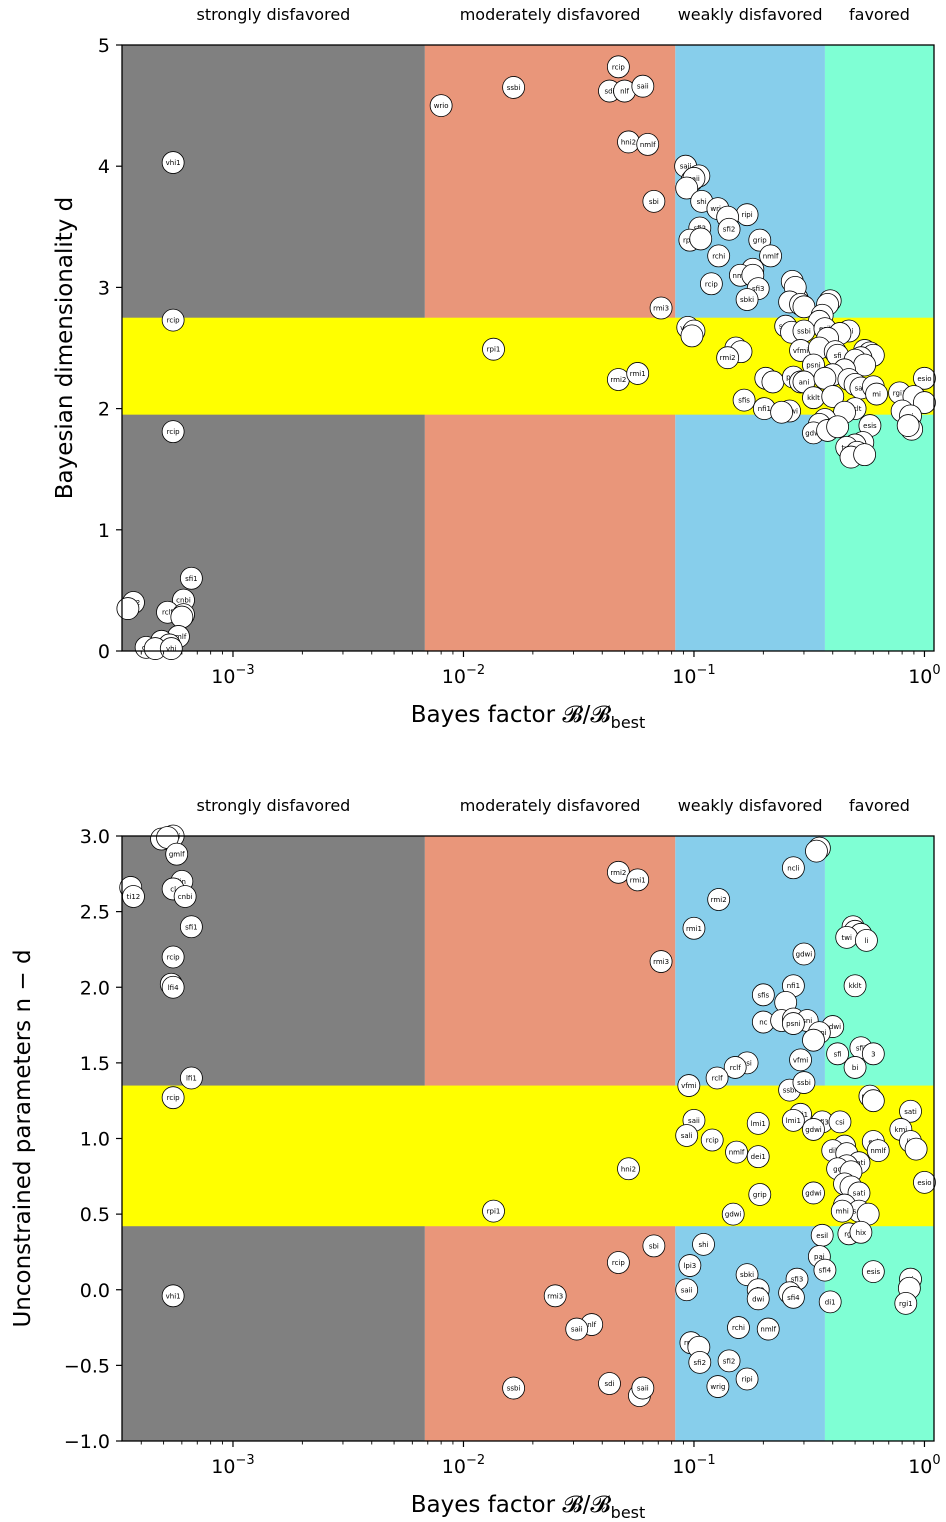 The image size is (946, 1522). I want to click on point-label: vfmi, so click(800, 351).